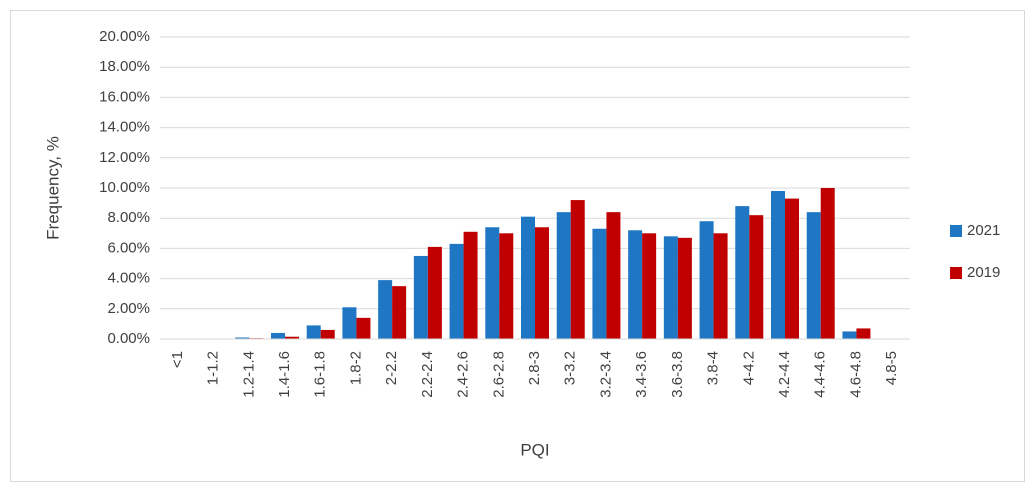 The height and width of the screenshot is (496, 1034). What do you see at coordinates (820, 374) in the screenshot?
I see `x-tick-label: 4.4-4.6` at bounding box center [820, 374].